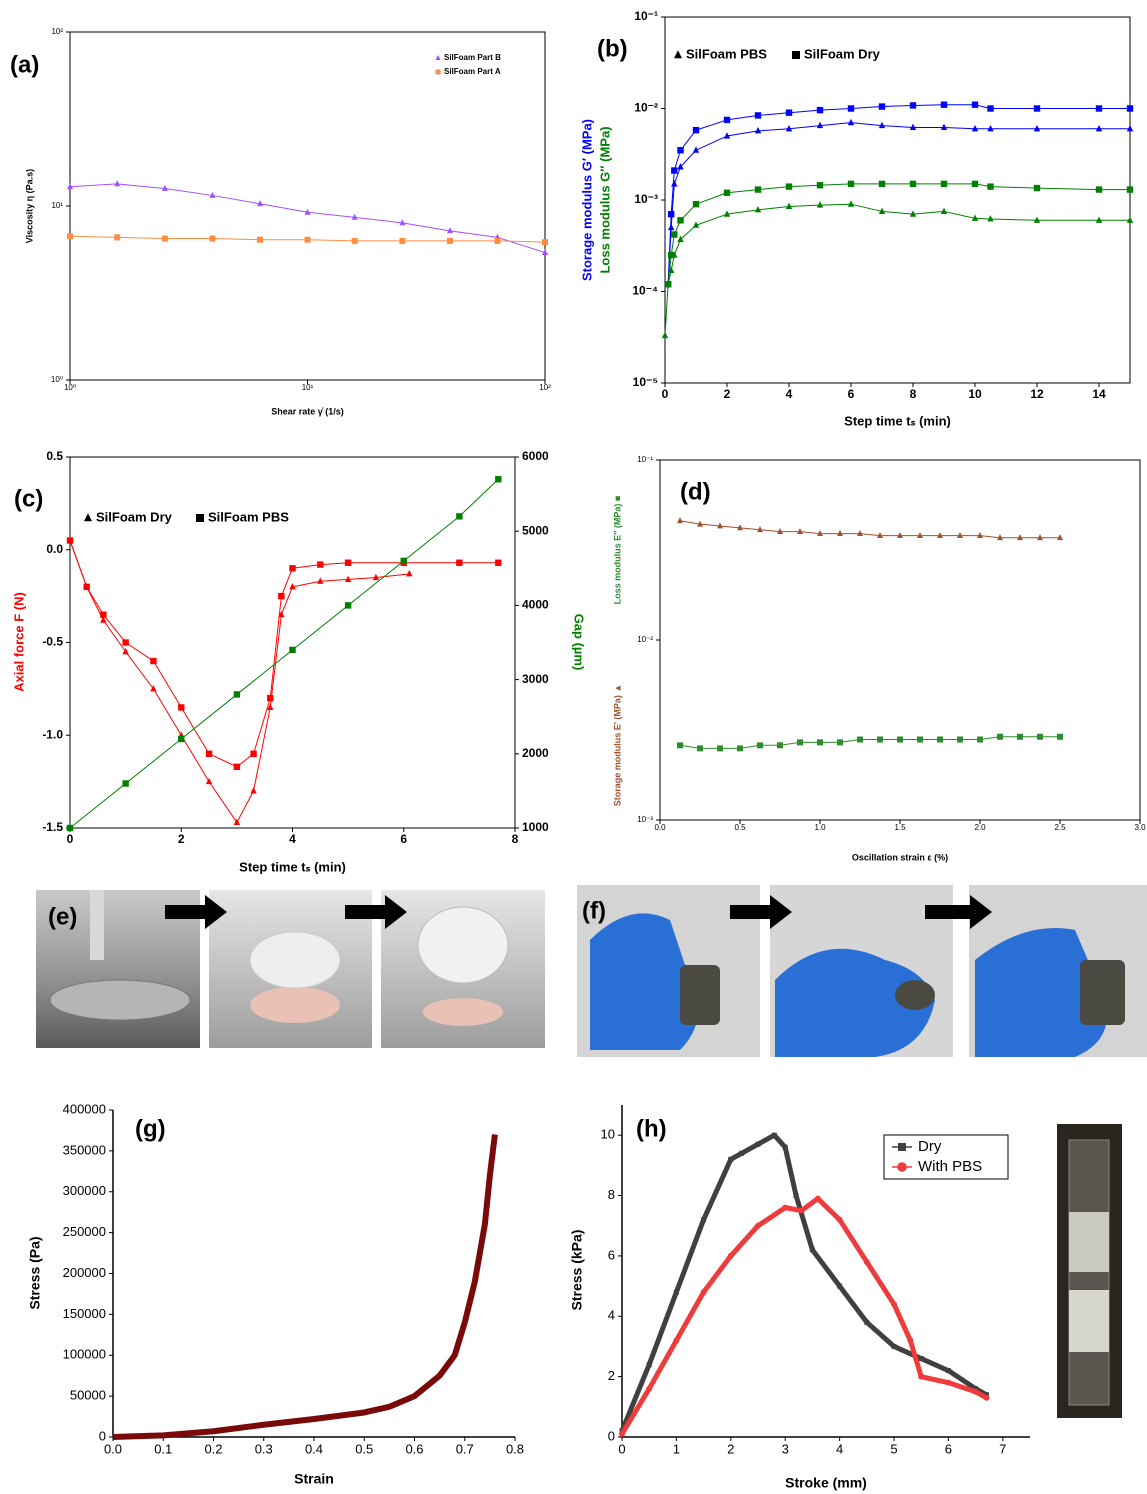  I want to click on y-tick-label: 10⁻⁴, so click(645, 291).